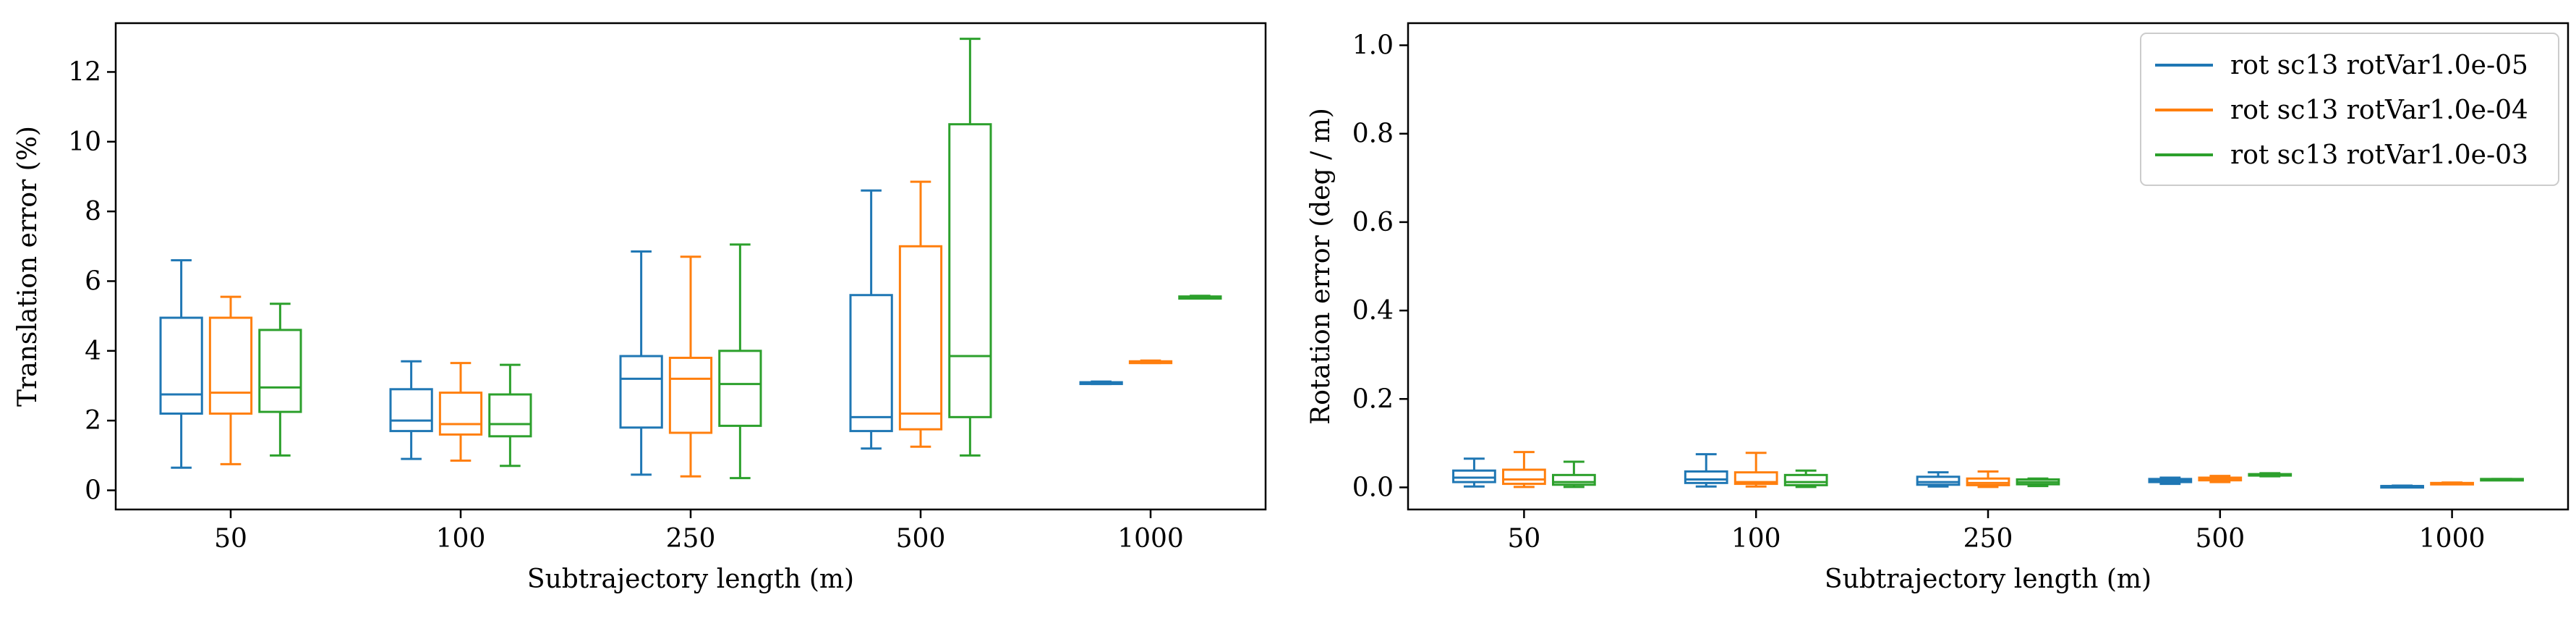 Image resolution: width=2576 pixels, height=626 pixels. What do you see at coordinates (2379, 155) in the screenshot?
I see `legend-label-3: rot sc13 rotVar1.0e-03` at bounding box center [2379, 155].